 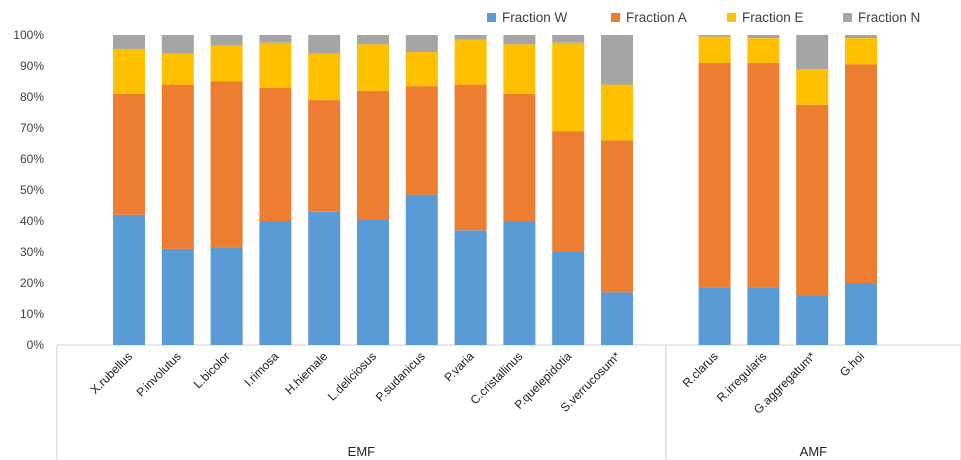 What do you see at coordinates (275, 39) in the screenshot?
I see `bar-i-rimosa-fraction-n` at bounding box center [275, 39].